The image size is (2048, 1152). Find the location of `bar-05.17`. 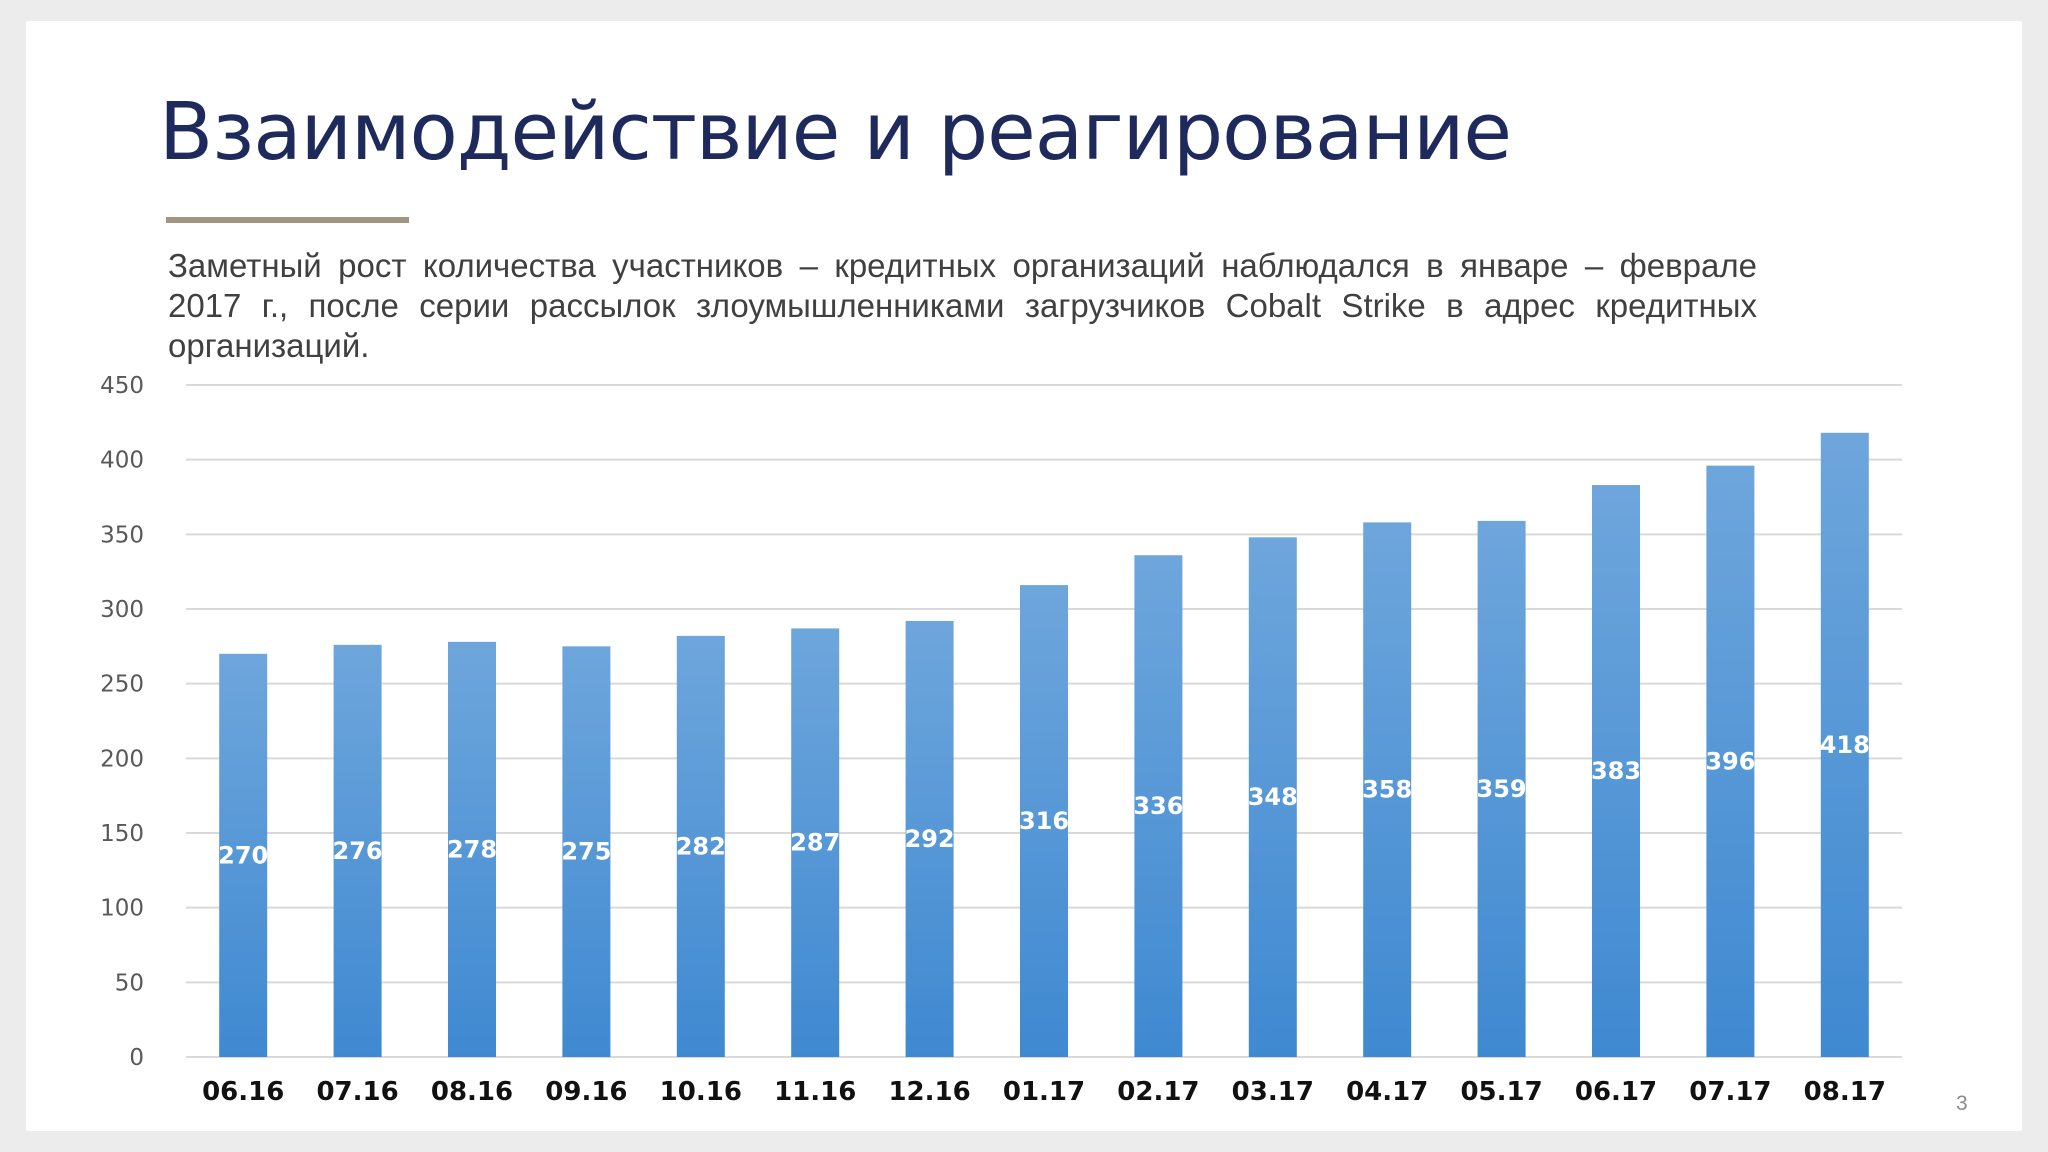

bar-05.17 is located at coordinates (1501, 788).